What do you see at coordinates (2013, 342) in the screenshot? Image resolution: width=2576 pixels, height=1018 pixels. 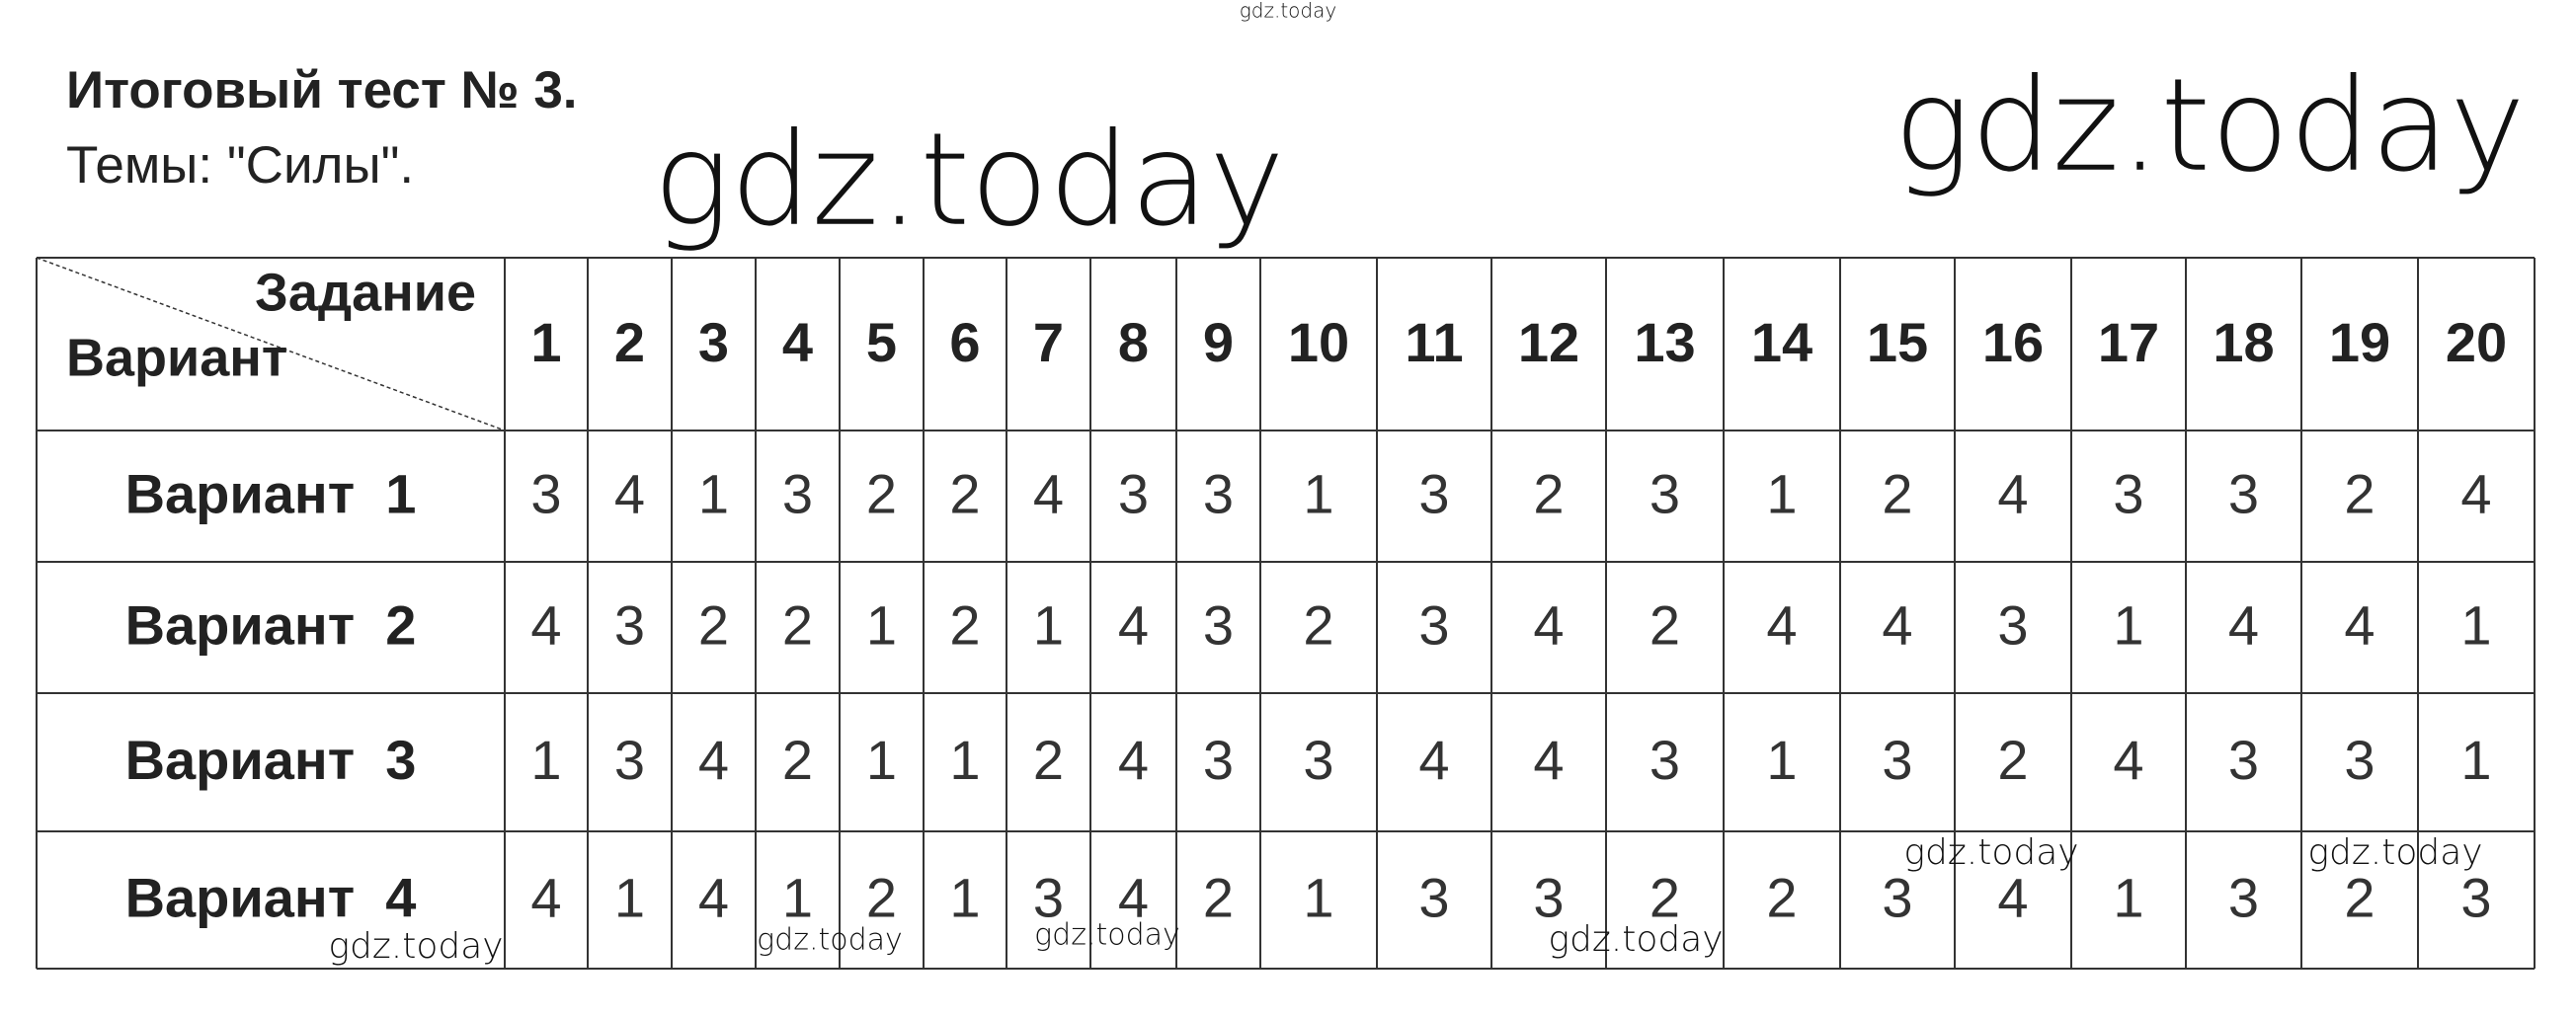 I see `column-header: 16` at bounding box center [2013, 342].